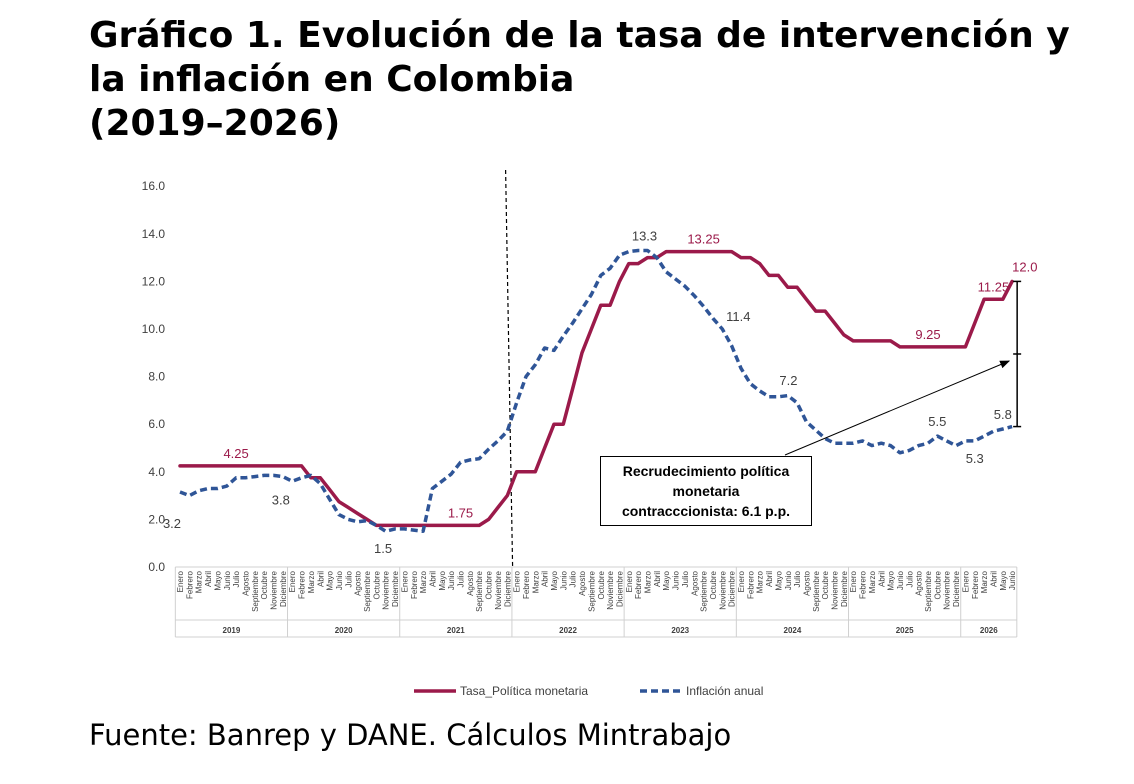 This screenshot has height=784, width=1134. I want to click on year-label: 2025, so click(905, 630).